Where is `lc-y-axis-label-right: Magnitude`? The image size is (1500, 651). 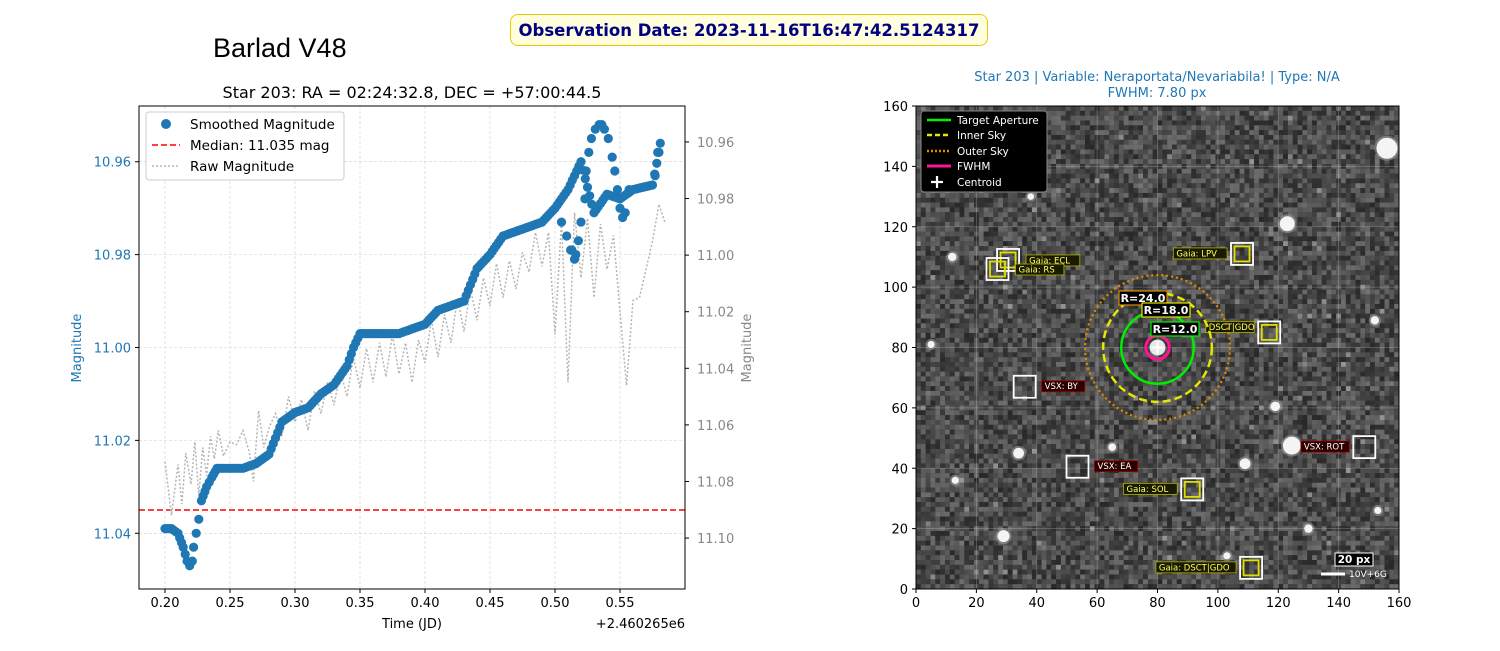 lc-y-axis-label-right: Magnitude is located at coordinates (747, 348).